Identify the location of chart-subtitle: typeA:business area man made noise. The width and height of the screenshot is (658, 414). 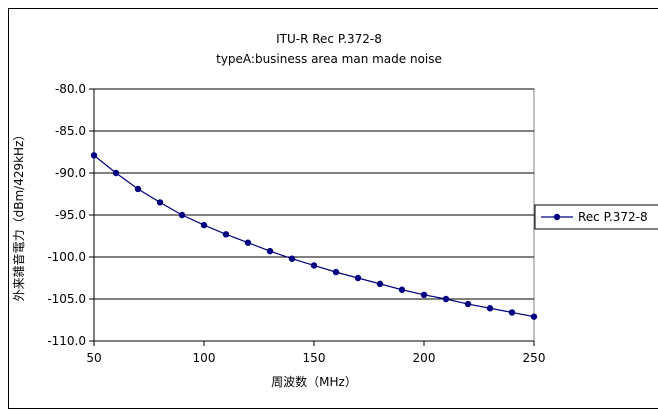
(329, 59).